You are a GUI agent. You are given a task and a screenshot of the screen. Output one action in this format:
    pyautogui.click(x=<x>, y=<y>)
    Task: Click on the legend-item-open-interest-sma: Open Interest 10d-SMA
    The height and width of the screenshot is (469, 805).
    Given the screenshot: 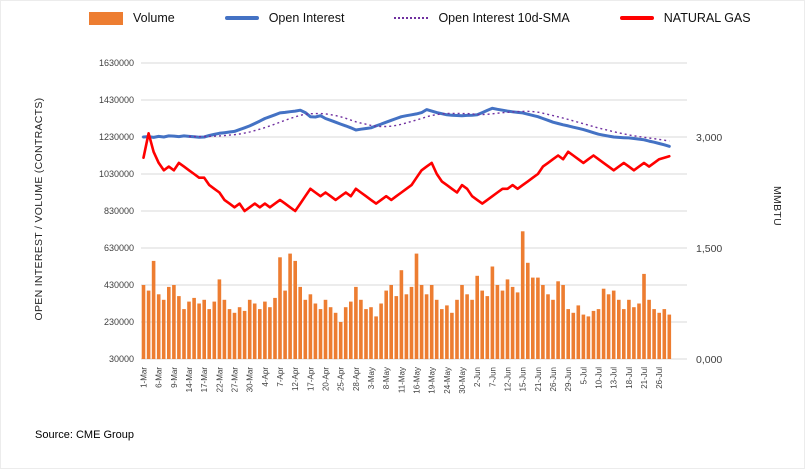 What is the action you would take?
    pyautogui.click(x=482, y=18)
    